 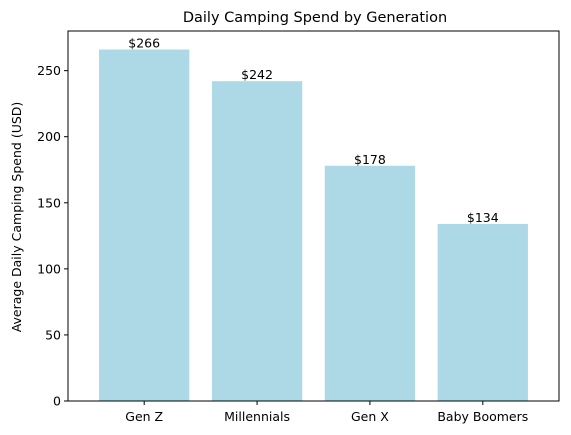 What do you see at coordinates (257, 416) in the screenshot?
I see `x-tick-label: Millennials` at bounding box center [257, 416].